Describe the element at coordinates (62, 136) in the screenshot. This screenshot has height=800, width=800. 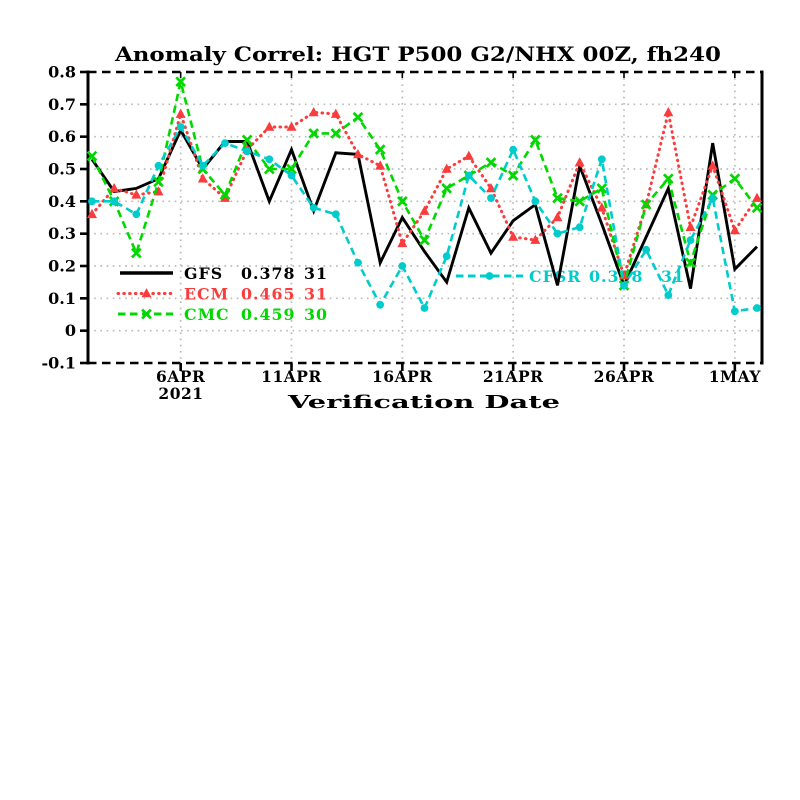
I see `y-tick-label: 0.6` at that location.